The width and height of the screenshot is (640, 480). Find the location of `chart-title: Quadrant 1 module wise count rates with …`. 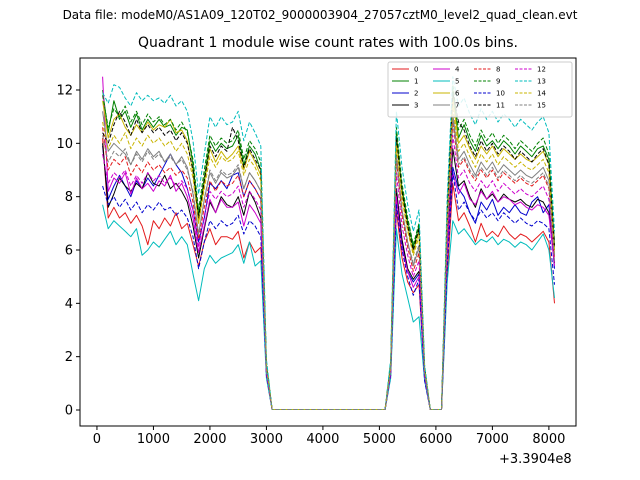

chart-title: Quadrant 1 module wise count rates with … is located at coordinates (328, 43).